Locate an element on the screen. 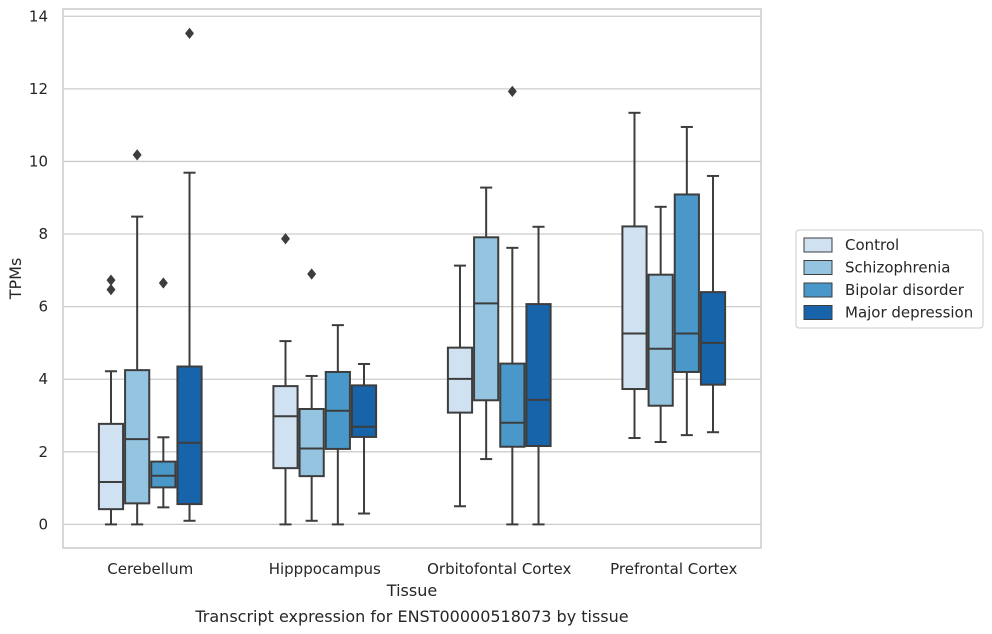  y-tick-label: 0 is located at coordinates (43, 524).